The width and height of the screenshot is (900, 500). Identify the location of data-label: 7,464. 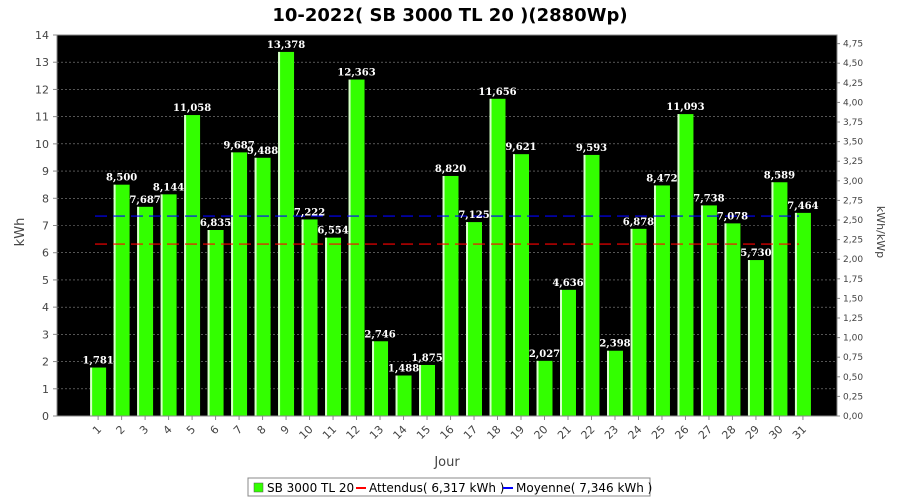
(802, 206).